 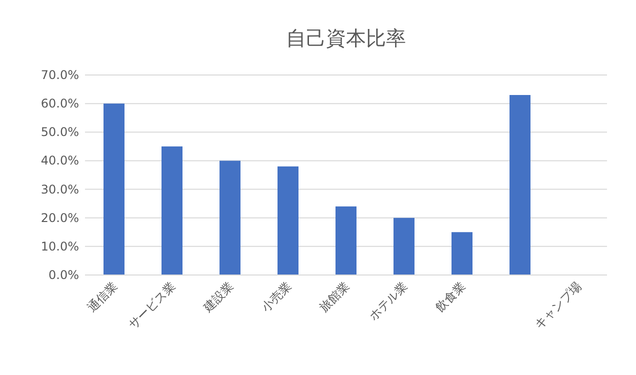 I want to click on y-tick-label: 40.0%, so click(x=59, y=161).